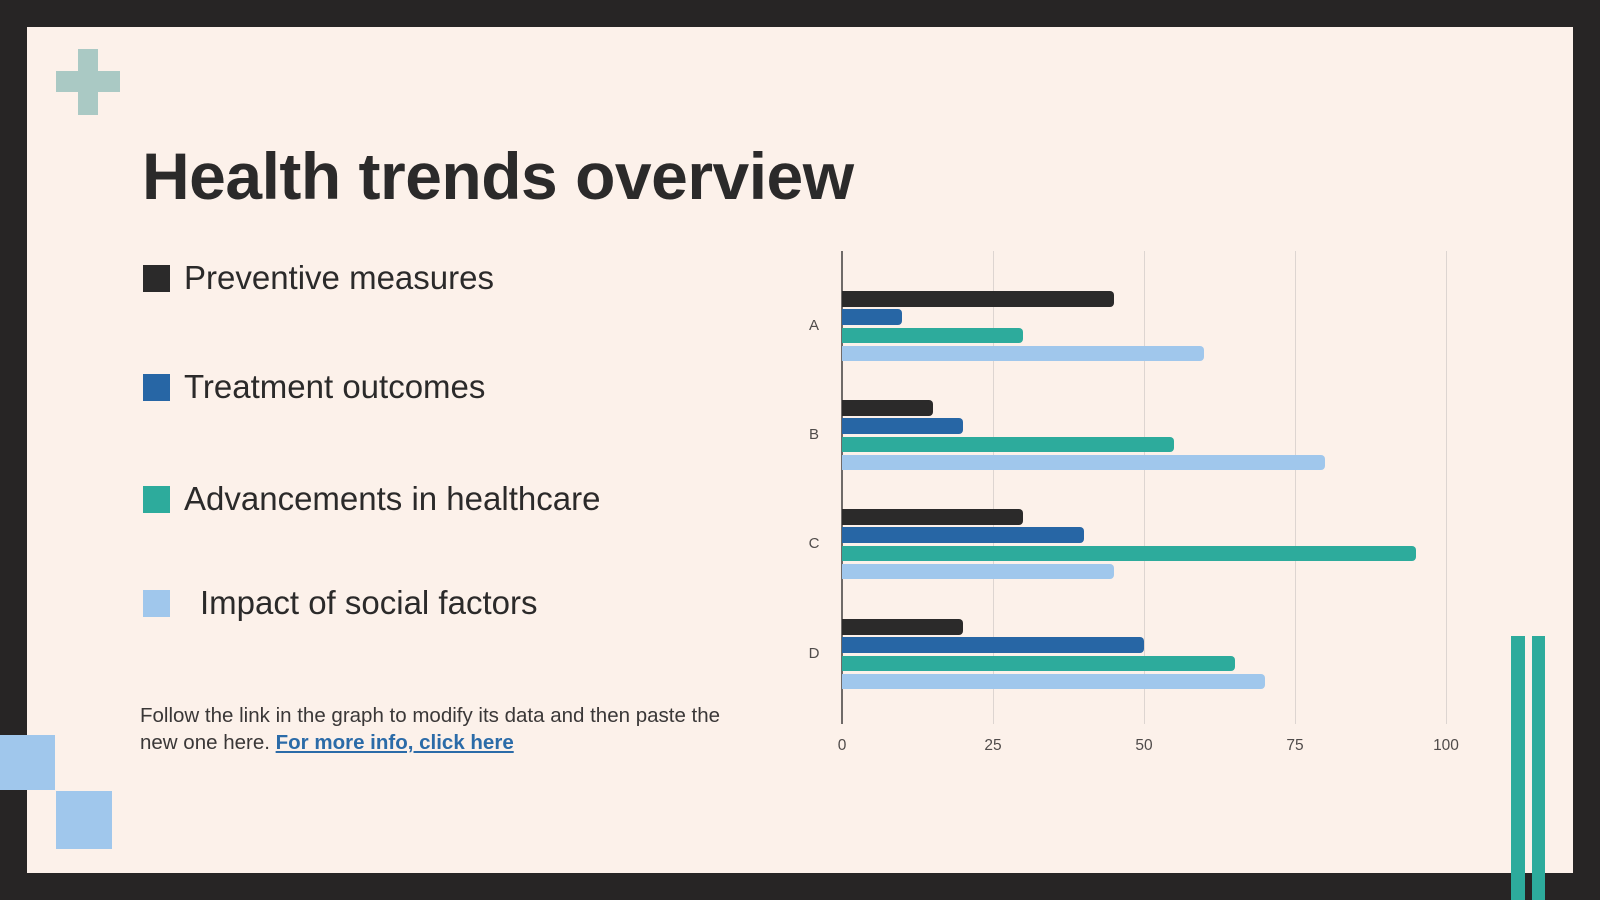 Image resolution: width=1600 pixels, height=900 pixels. Describe the element at coordinates (1295, 745) in the screenshot. I see `x-axis-tick-label: 75` at that location.